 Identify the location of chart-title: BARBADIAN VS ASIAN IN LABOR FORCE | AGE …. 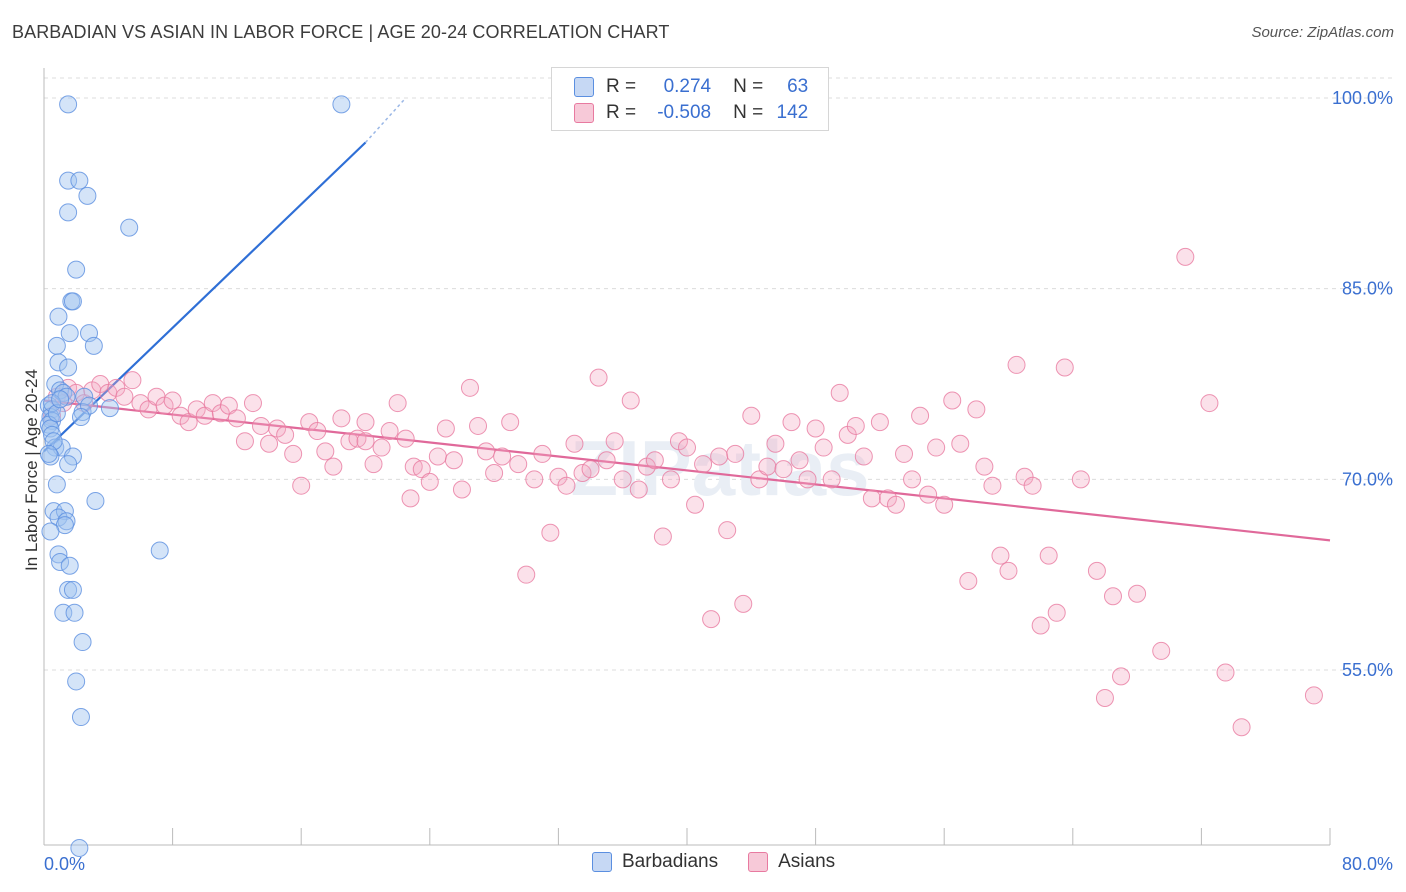
(341, 32).